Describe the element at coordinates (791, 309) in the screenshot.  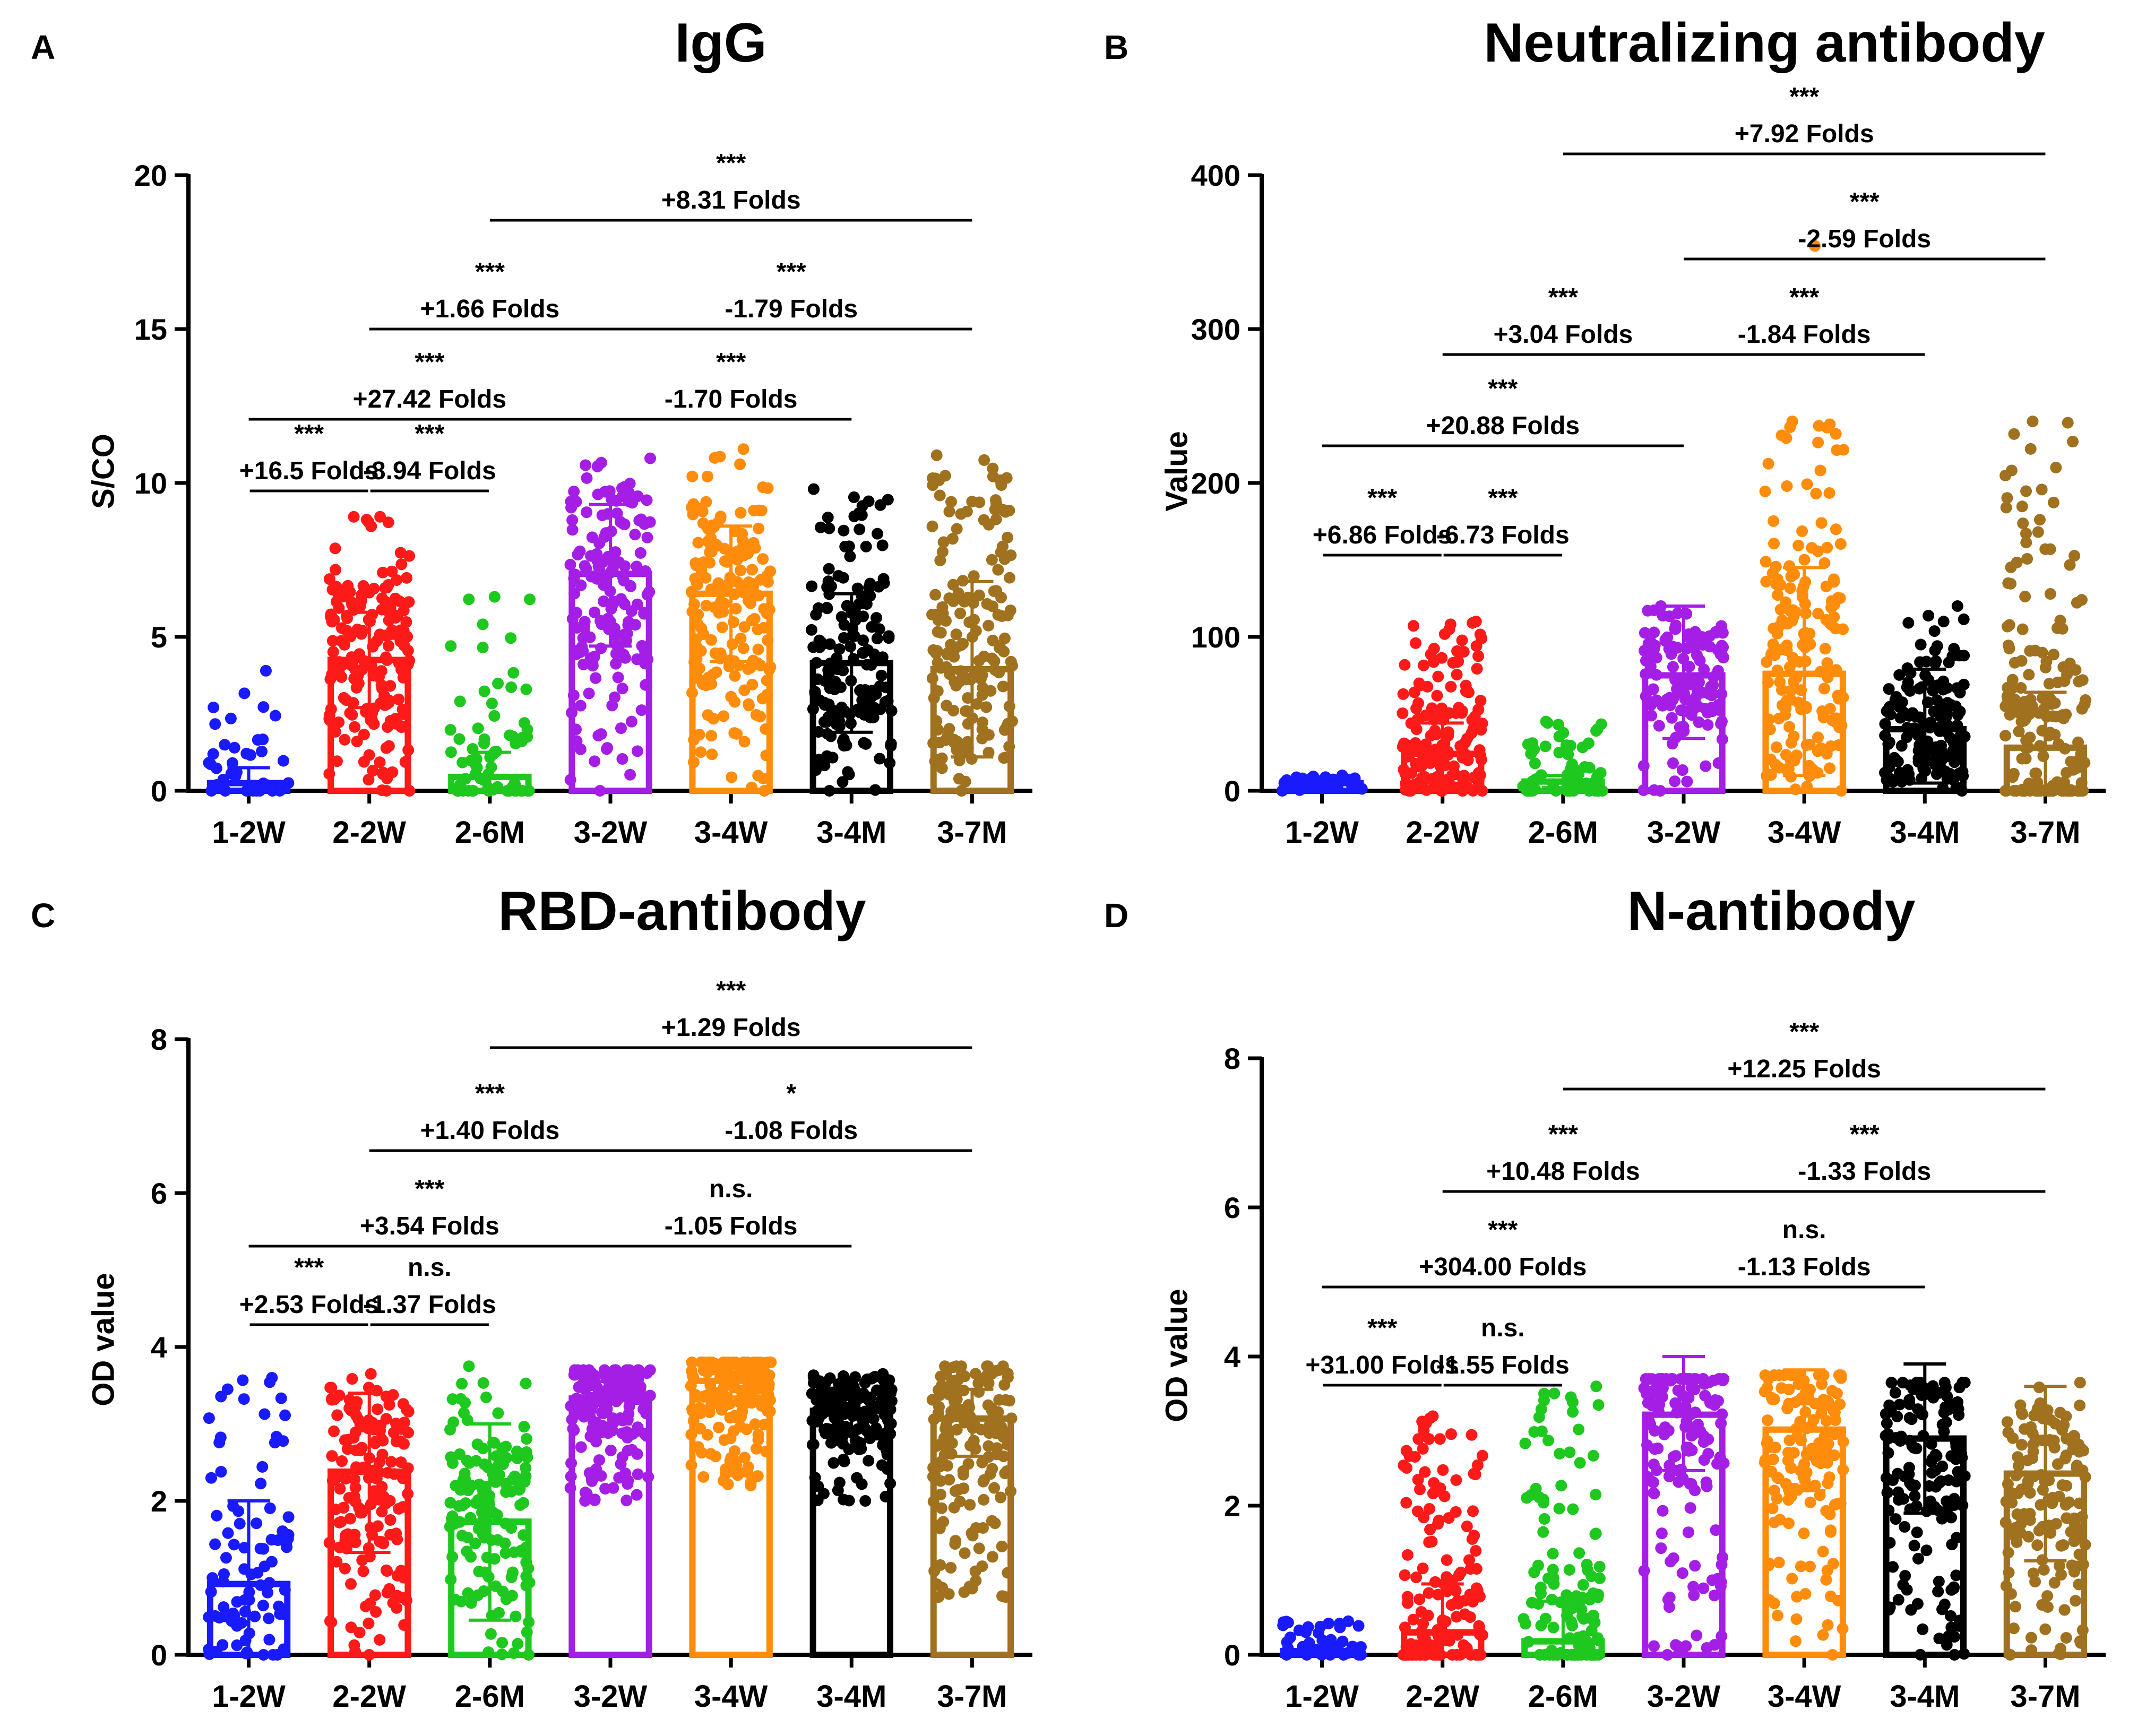
I see `fold-change-label: -1.79 Folds` at that location.